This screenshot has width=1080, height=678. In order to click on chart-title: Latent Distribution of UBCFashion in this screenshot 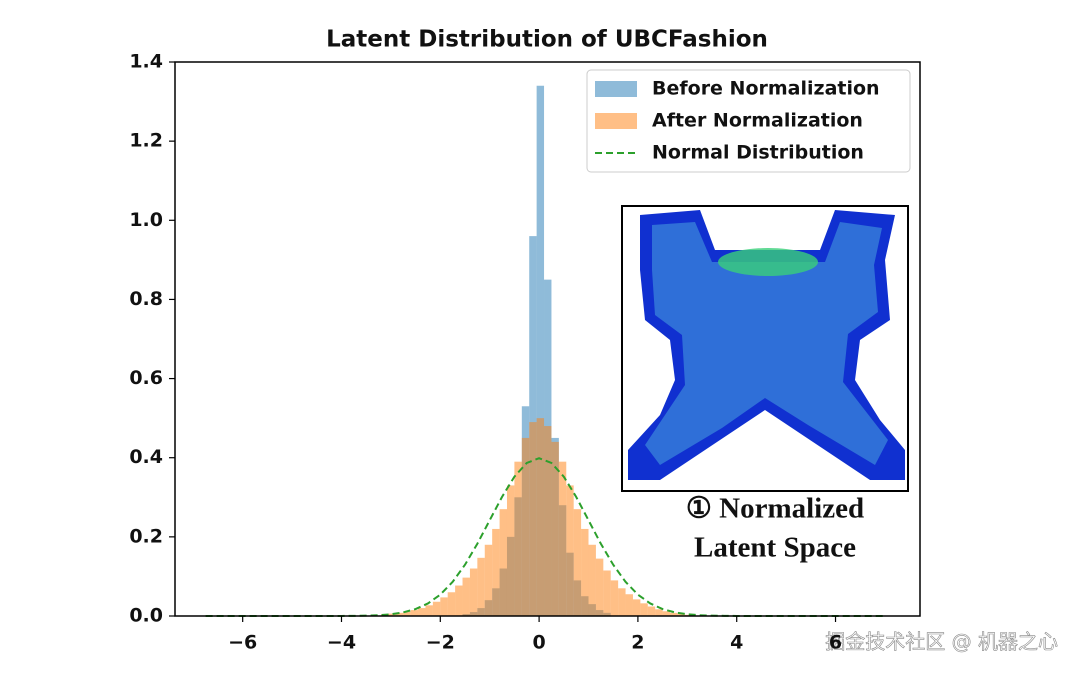, I will do `click(547, 40)`.